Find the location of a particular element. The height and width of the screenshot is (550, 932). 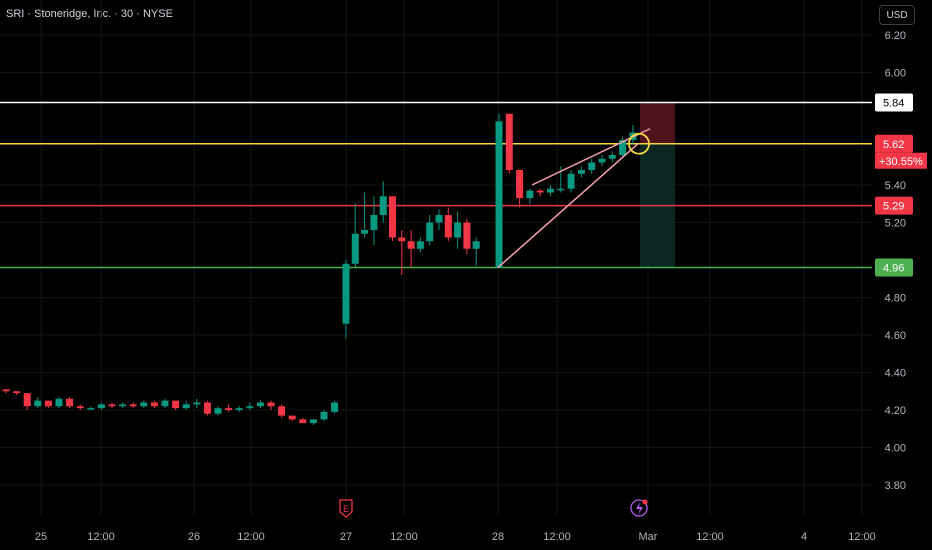

highlight-circle is located at coordinates (639, 143).